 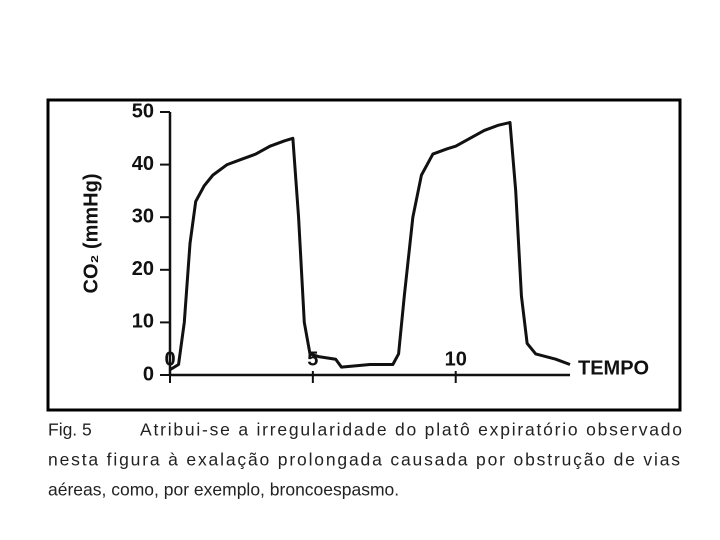 I want to click on x-tick-label: 5, so click(x=312, y=359).